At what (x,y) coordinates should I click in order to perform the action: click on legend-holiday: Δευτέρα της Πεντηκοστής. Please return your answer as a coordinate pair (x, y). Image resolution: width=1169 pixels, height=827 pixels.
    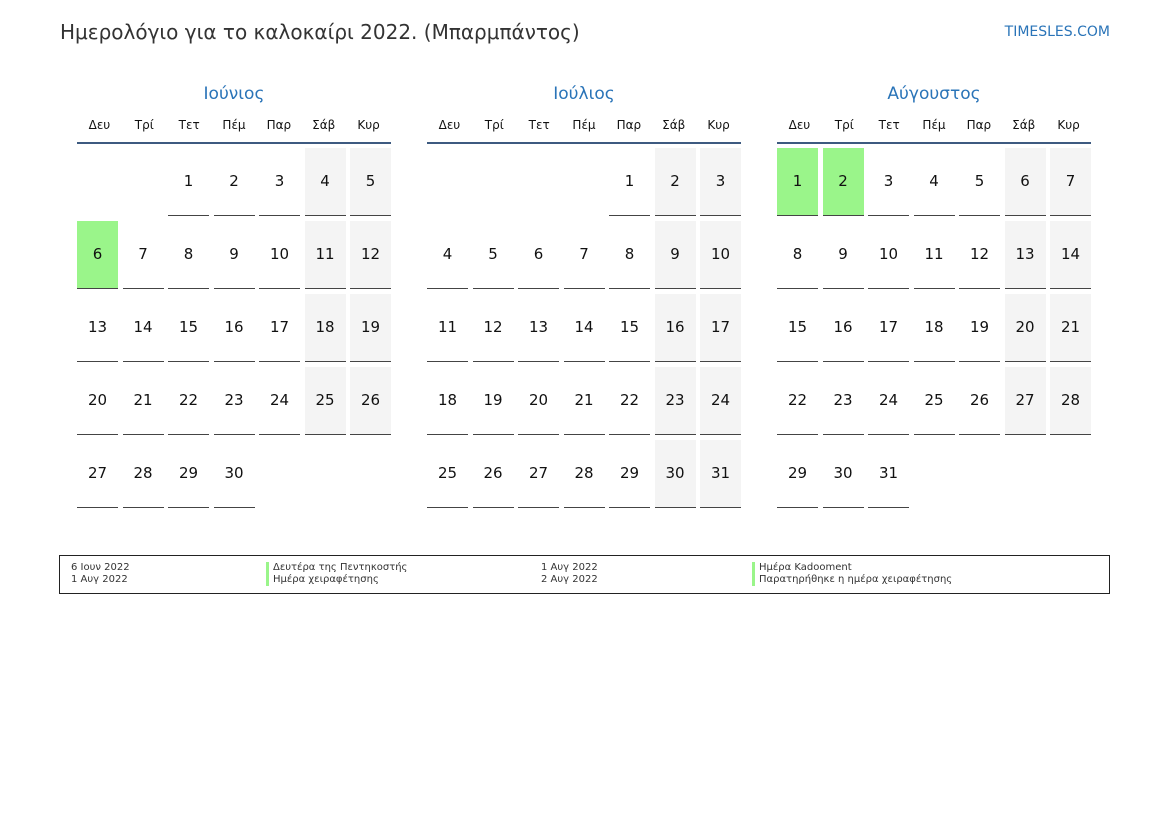
    Looking at the image, I should click on (340, 567).